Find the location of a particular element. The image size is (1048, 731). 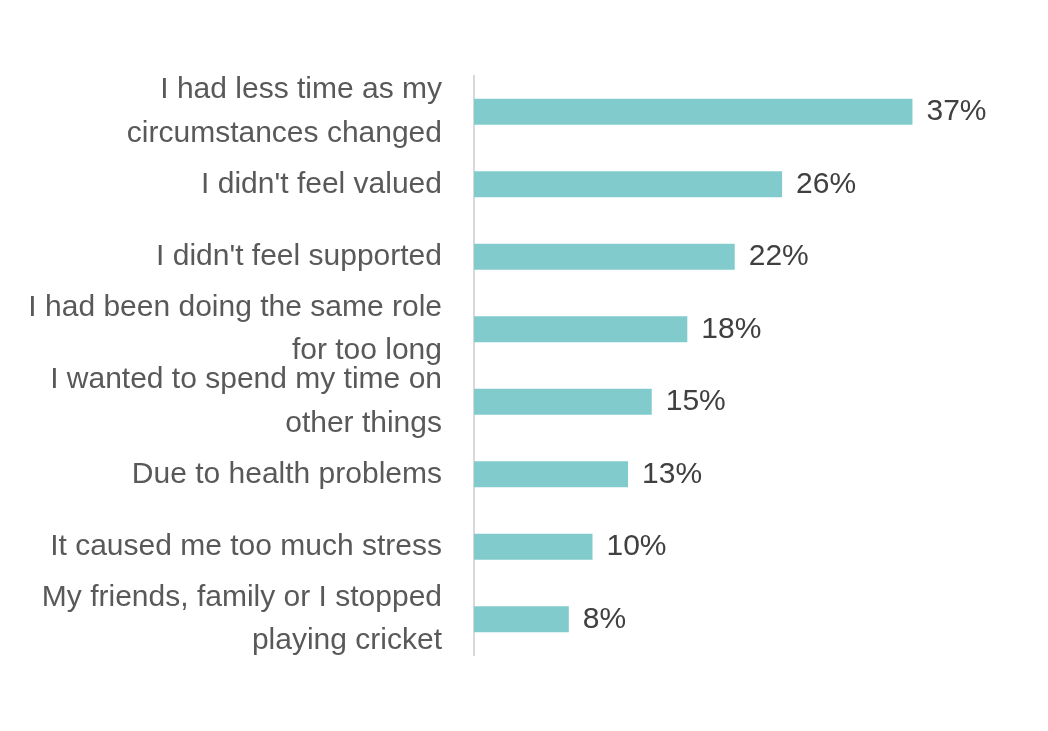

data-label: 13% is located at coordinates (672, 472).